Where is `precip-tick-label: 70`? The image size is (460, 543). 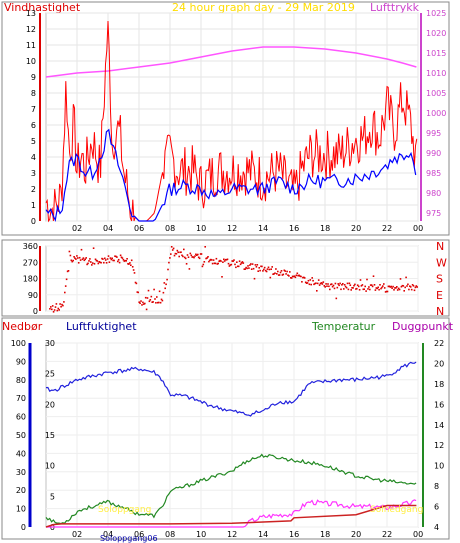
precip-tick-label: 70 is located at coordinates (21, 398).